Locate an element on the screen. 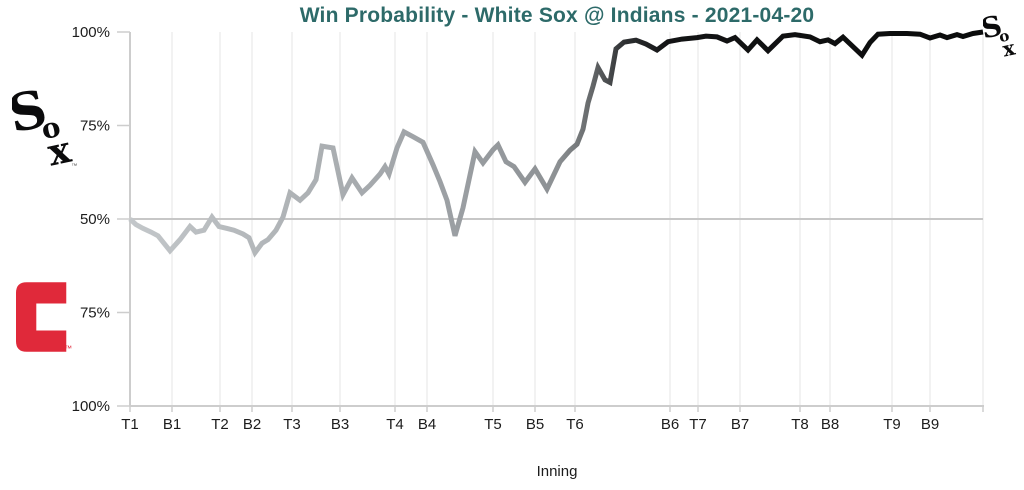 The height and width of the screenshot is (490, 1024). sox-letter-o: o is located at coordinates (1004, 36).